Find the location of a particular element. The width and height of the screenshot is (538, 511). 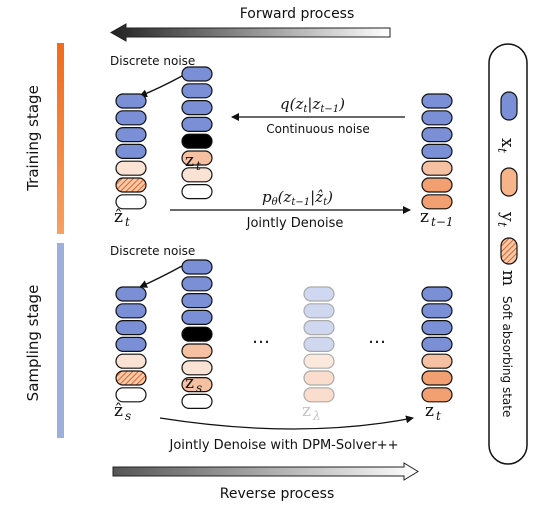

legend-x-label: x t is located at coordinates (506, 145).